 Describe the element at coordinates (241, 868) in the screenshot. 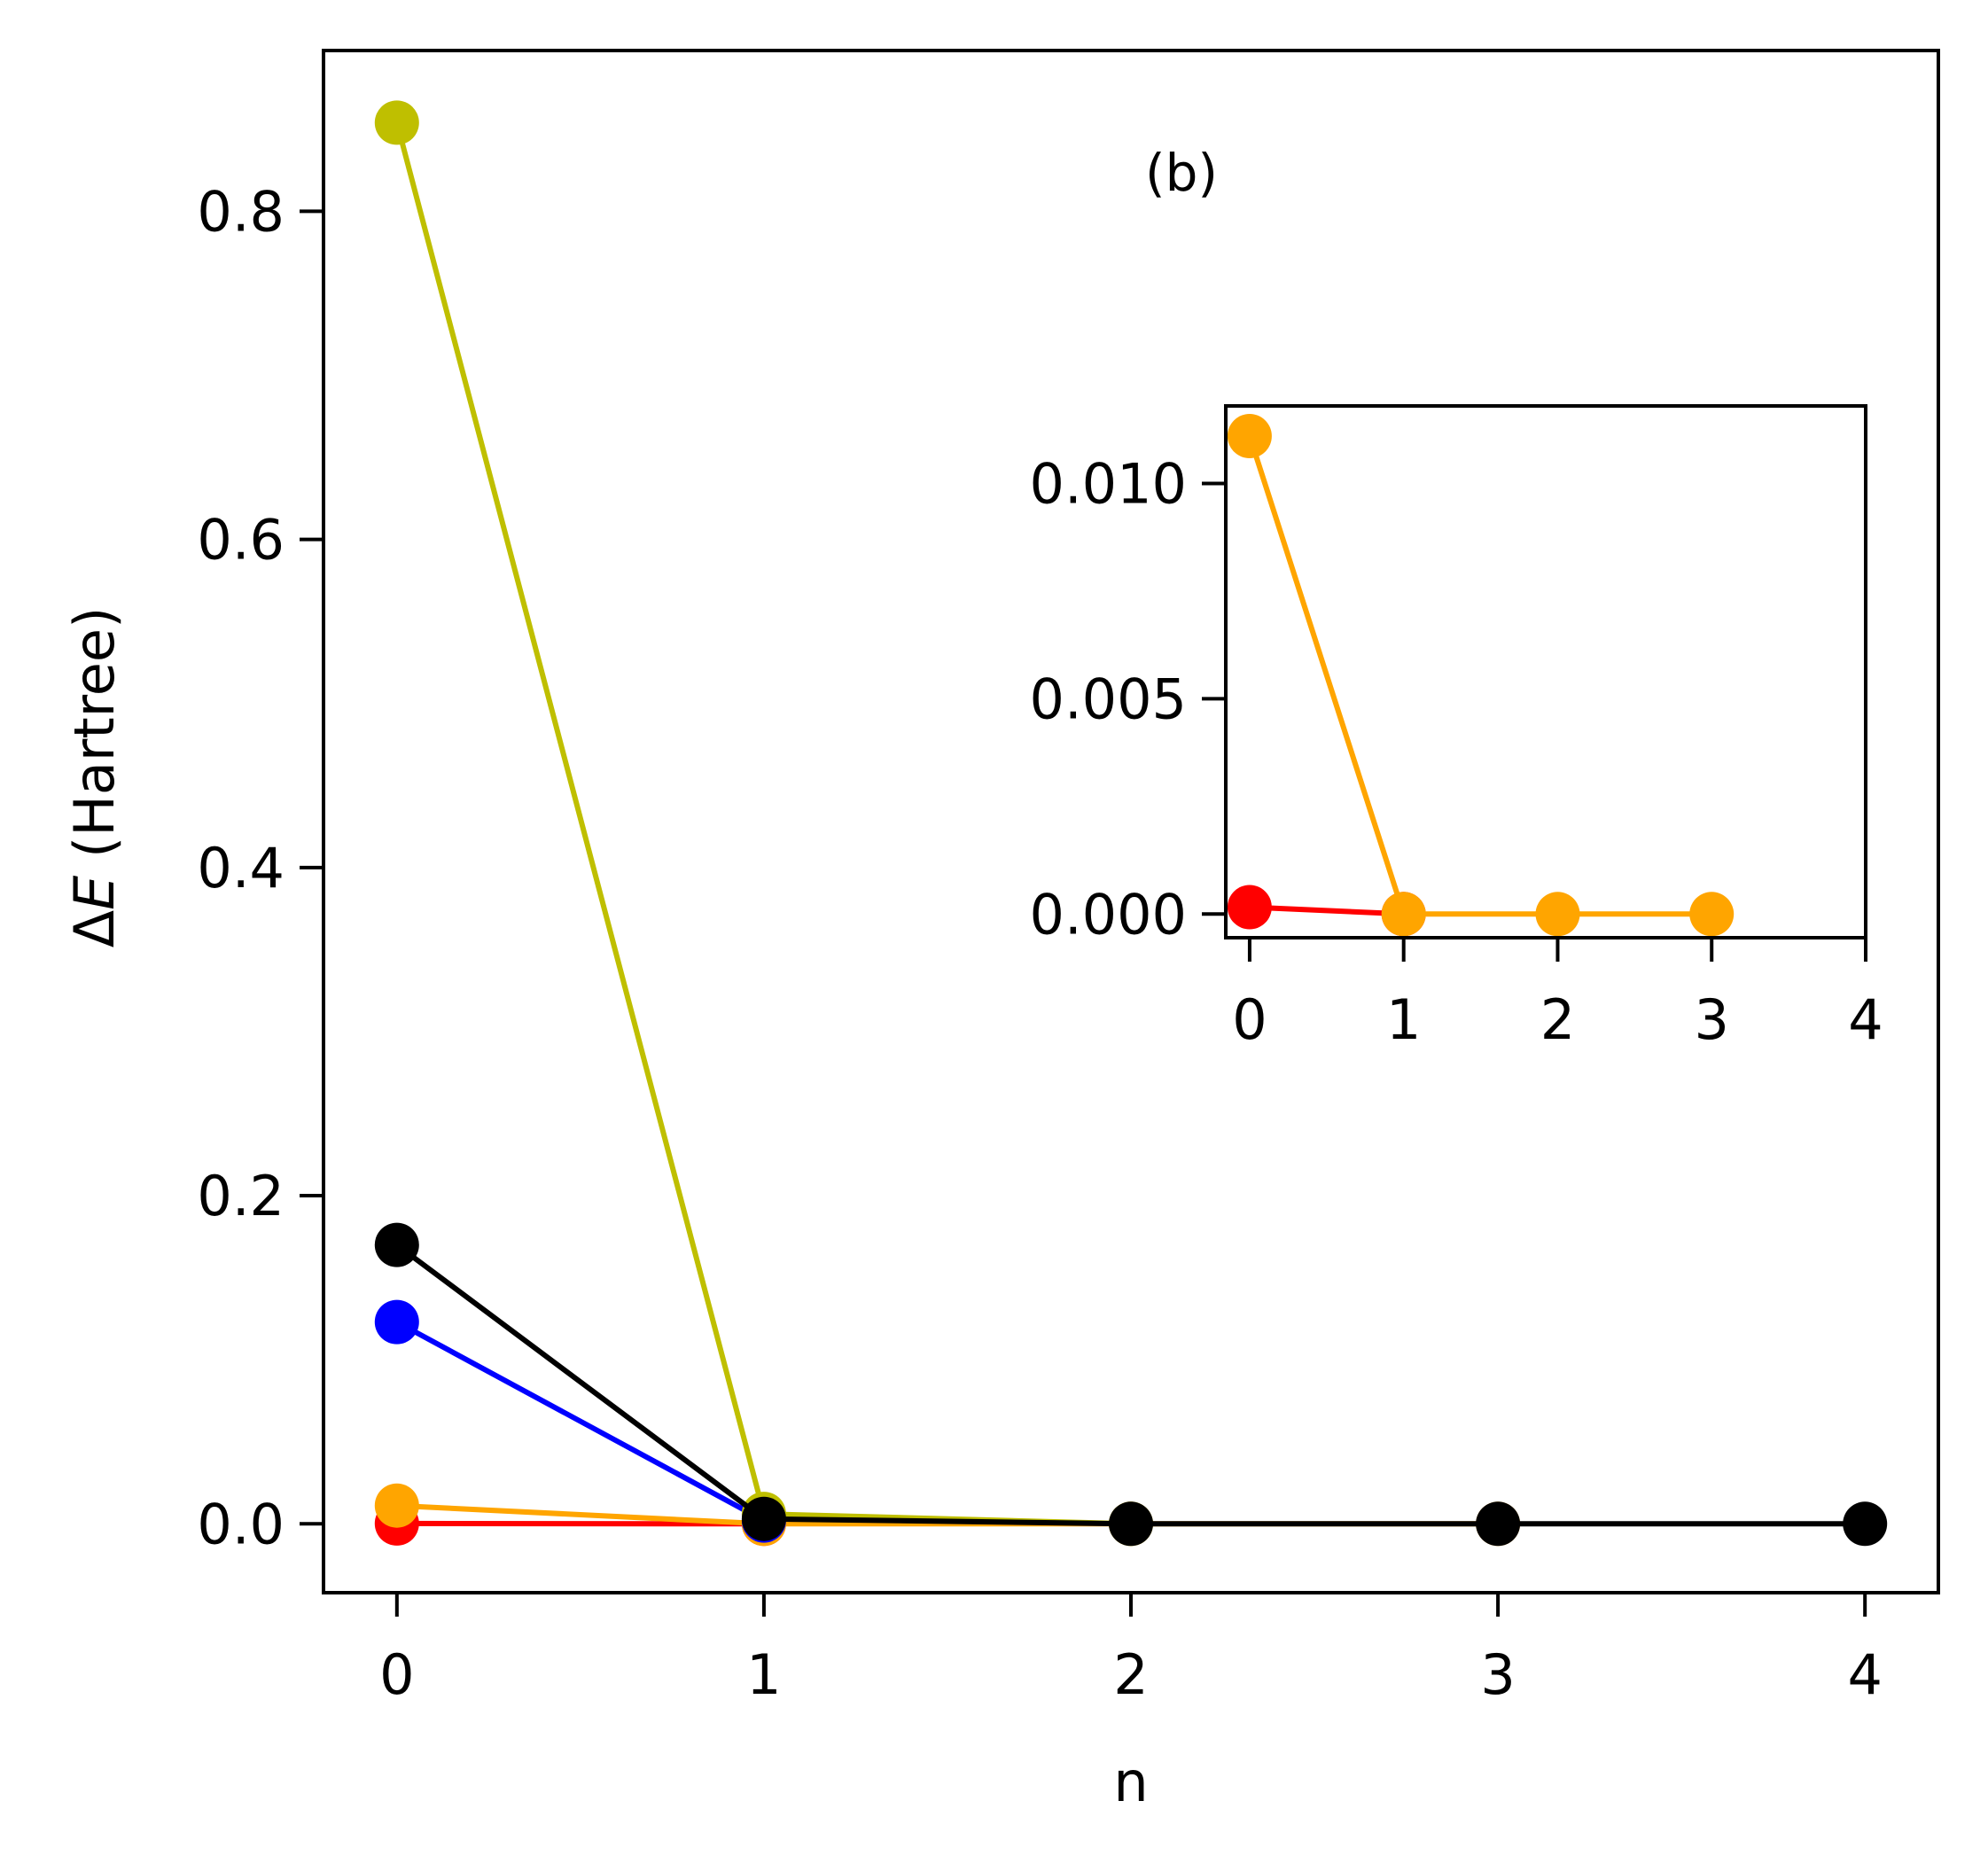

I see `y-tick-label: 0.4` at that location.